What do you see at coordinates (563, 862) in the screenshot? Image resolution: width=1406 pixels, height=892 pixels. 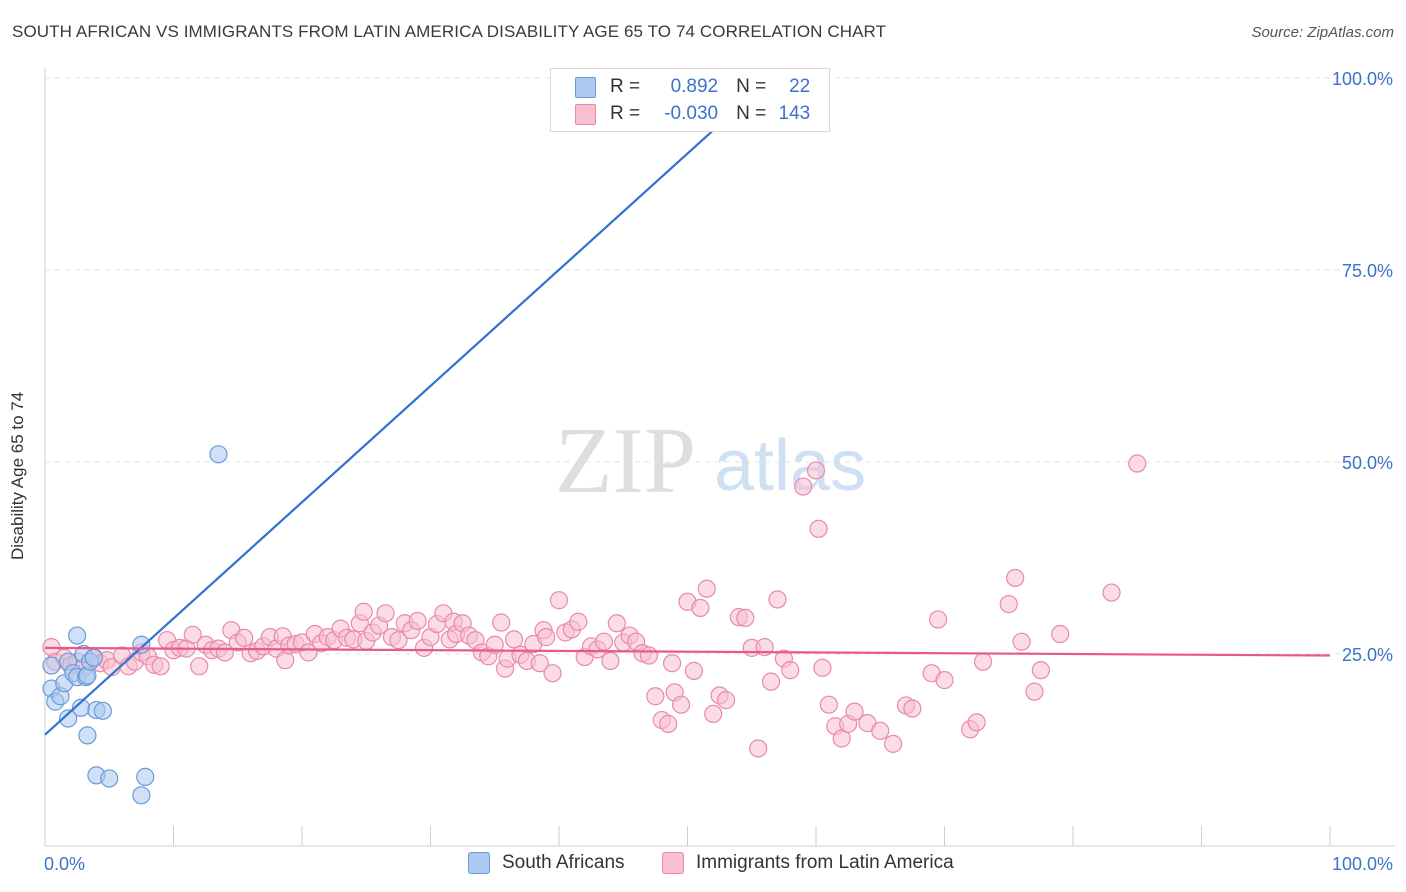 I see `legend-label: South Africans` at bounding box center [563, 862].